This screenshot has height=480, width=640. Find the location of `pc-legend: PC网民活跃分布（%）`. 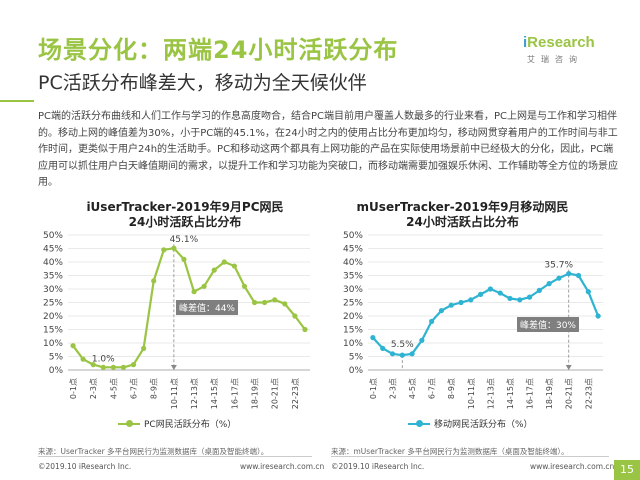

pc-legend: PC网民活跃分布（%） is located at coordinates (177, 423).